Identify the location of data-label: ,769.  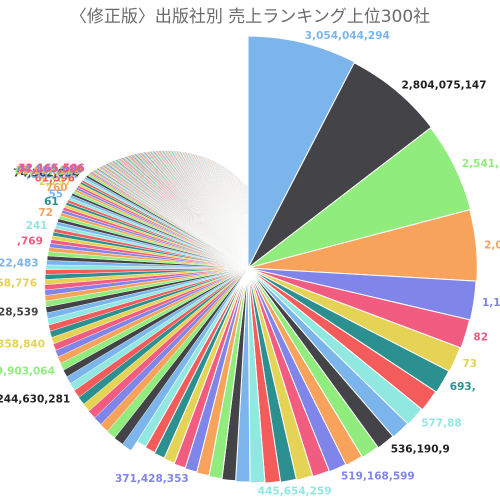
(30, 241).